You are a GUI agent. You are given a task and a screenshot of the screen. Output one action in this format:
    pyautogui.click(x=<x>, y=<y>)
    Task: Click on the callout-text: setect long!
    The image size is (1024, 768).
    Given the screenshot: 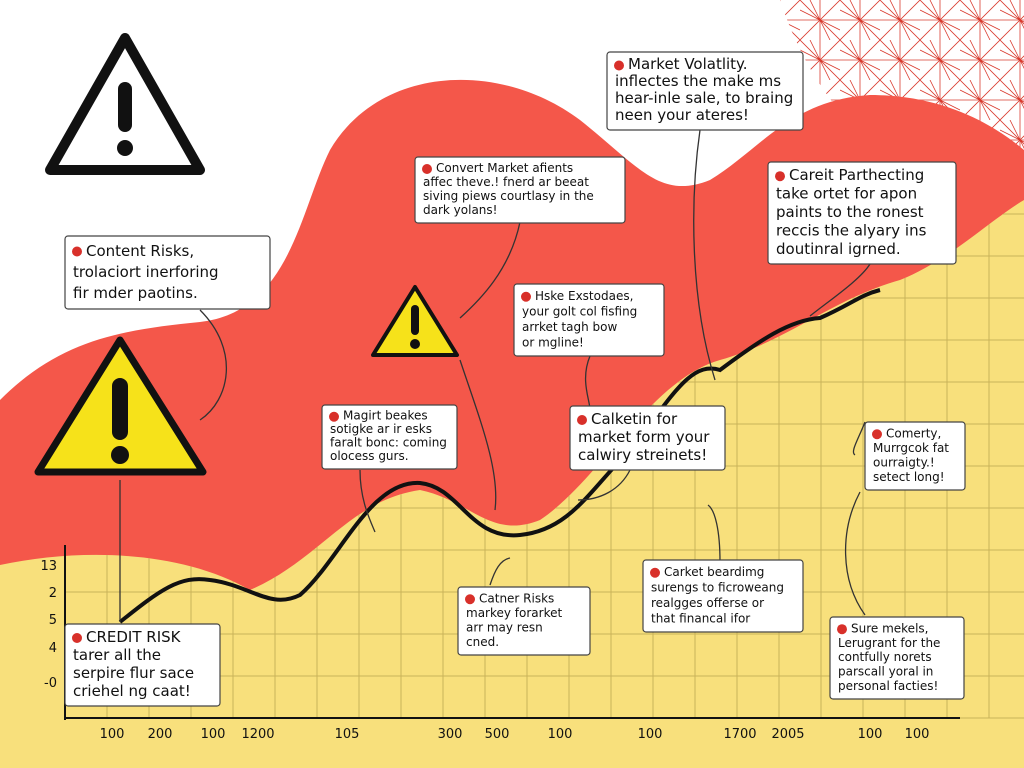 What is the action you would take?
    pyautogui.click(x=909, y=477)
    